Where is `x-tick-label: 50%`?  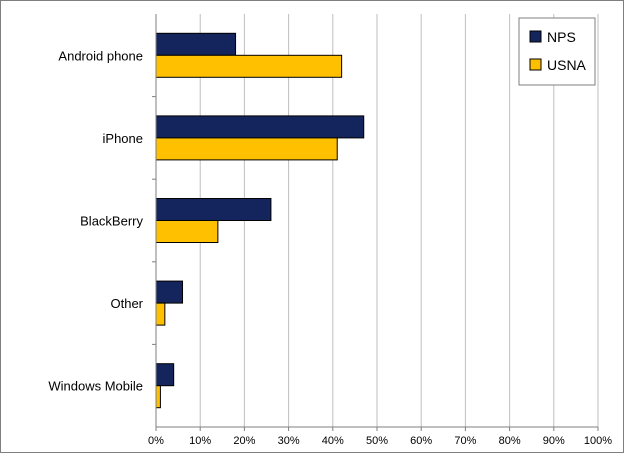 x-tick-label: 50% is located at coordinates (377, 441).